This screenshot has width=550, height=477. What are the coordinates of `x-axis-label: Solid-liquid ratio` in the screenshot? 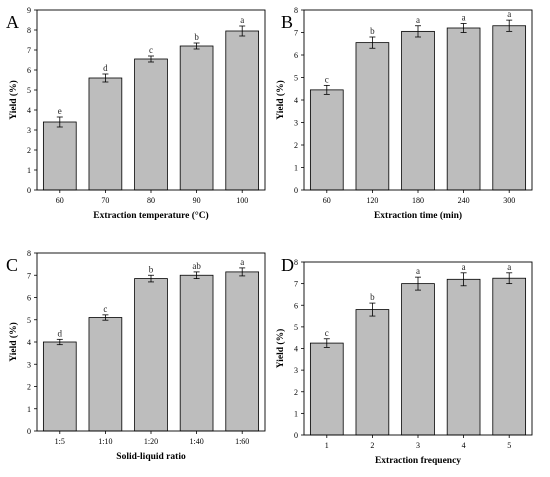 It's located at (151, 457).